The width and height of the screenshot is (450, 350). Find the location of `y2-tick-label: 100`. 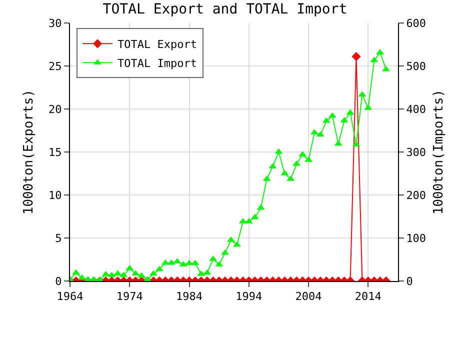

y2-tick-label: 100 is located at coordinates (416, 238).